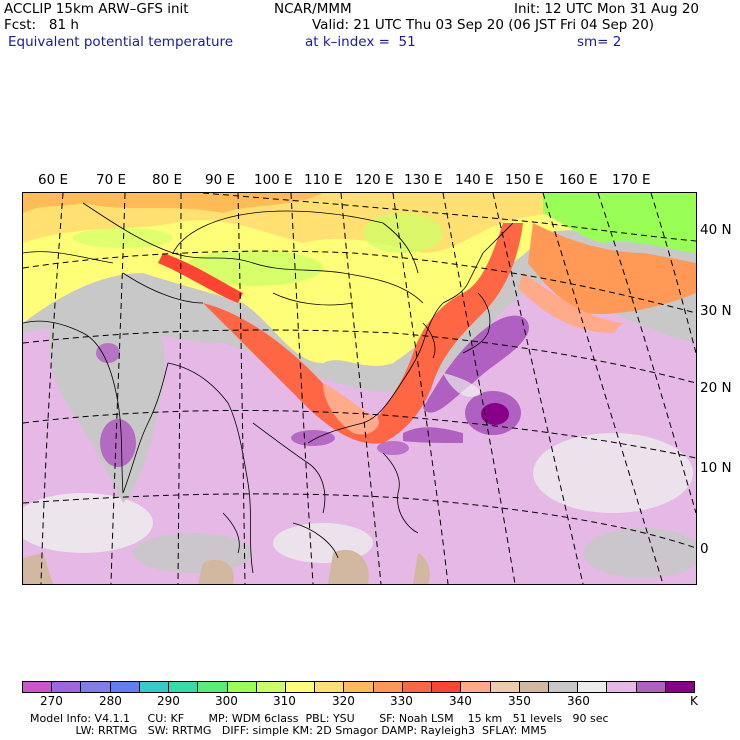  What do you see at coordinates (313, 9) in the screenshot?
I see `institution-label: NCAR/MMM` at bounding box center [313, 9].